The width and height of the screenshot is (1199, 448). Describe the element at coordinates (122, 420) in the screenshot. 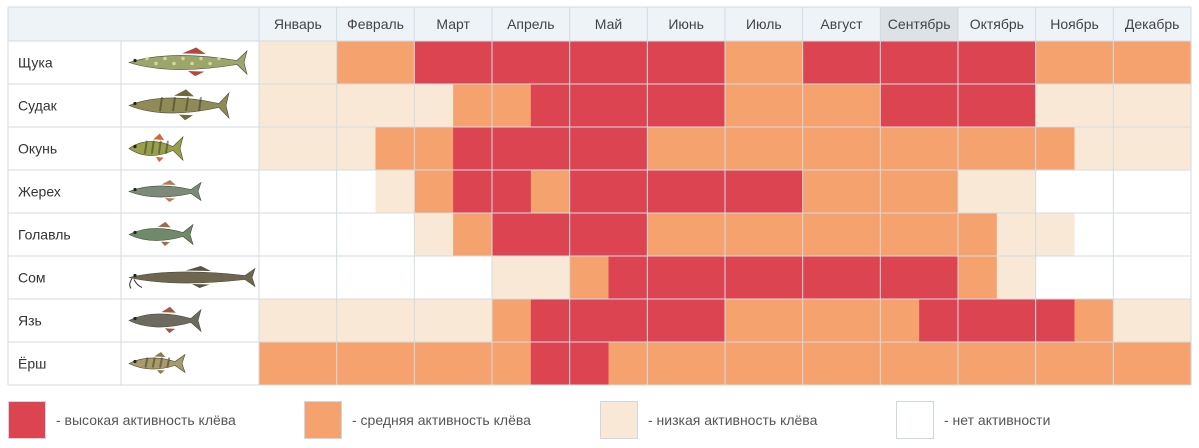

I see `legend-high: - высокая активность клёва` at that location.